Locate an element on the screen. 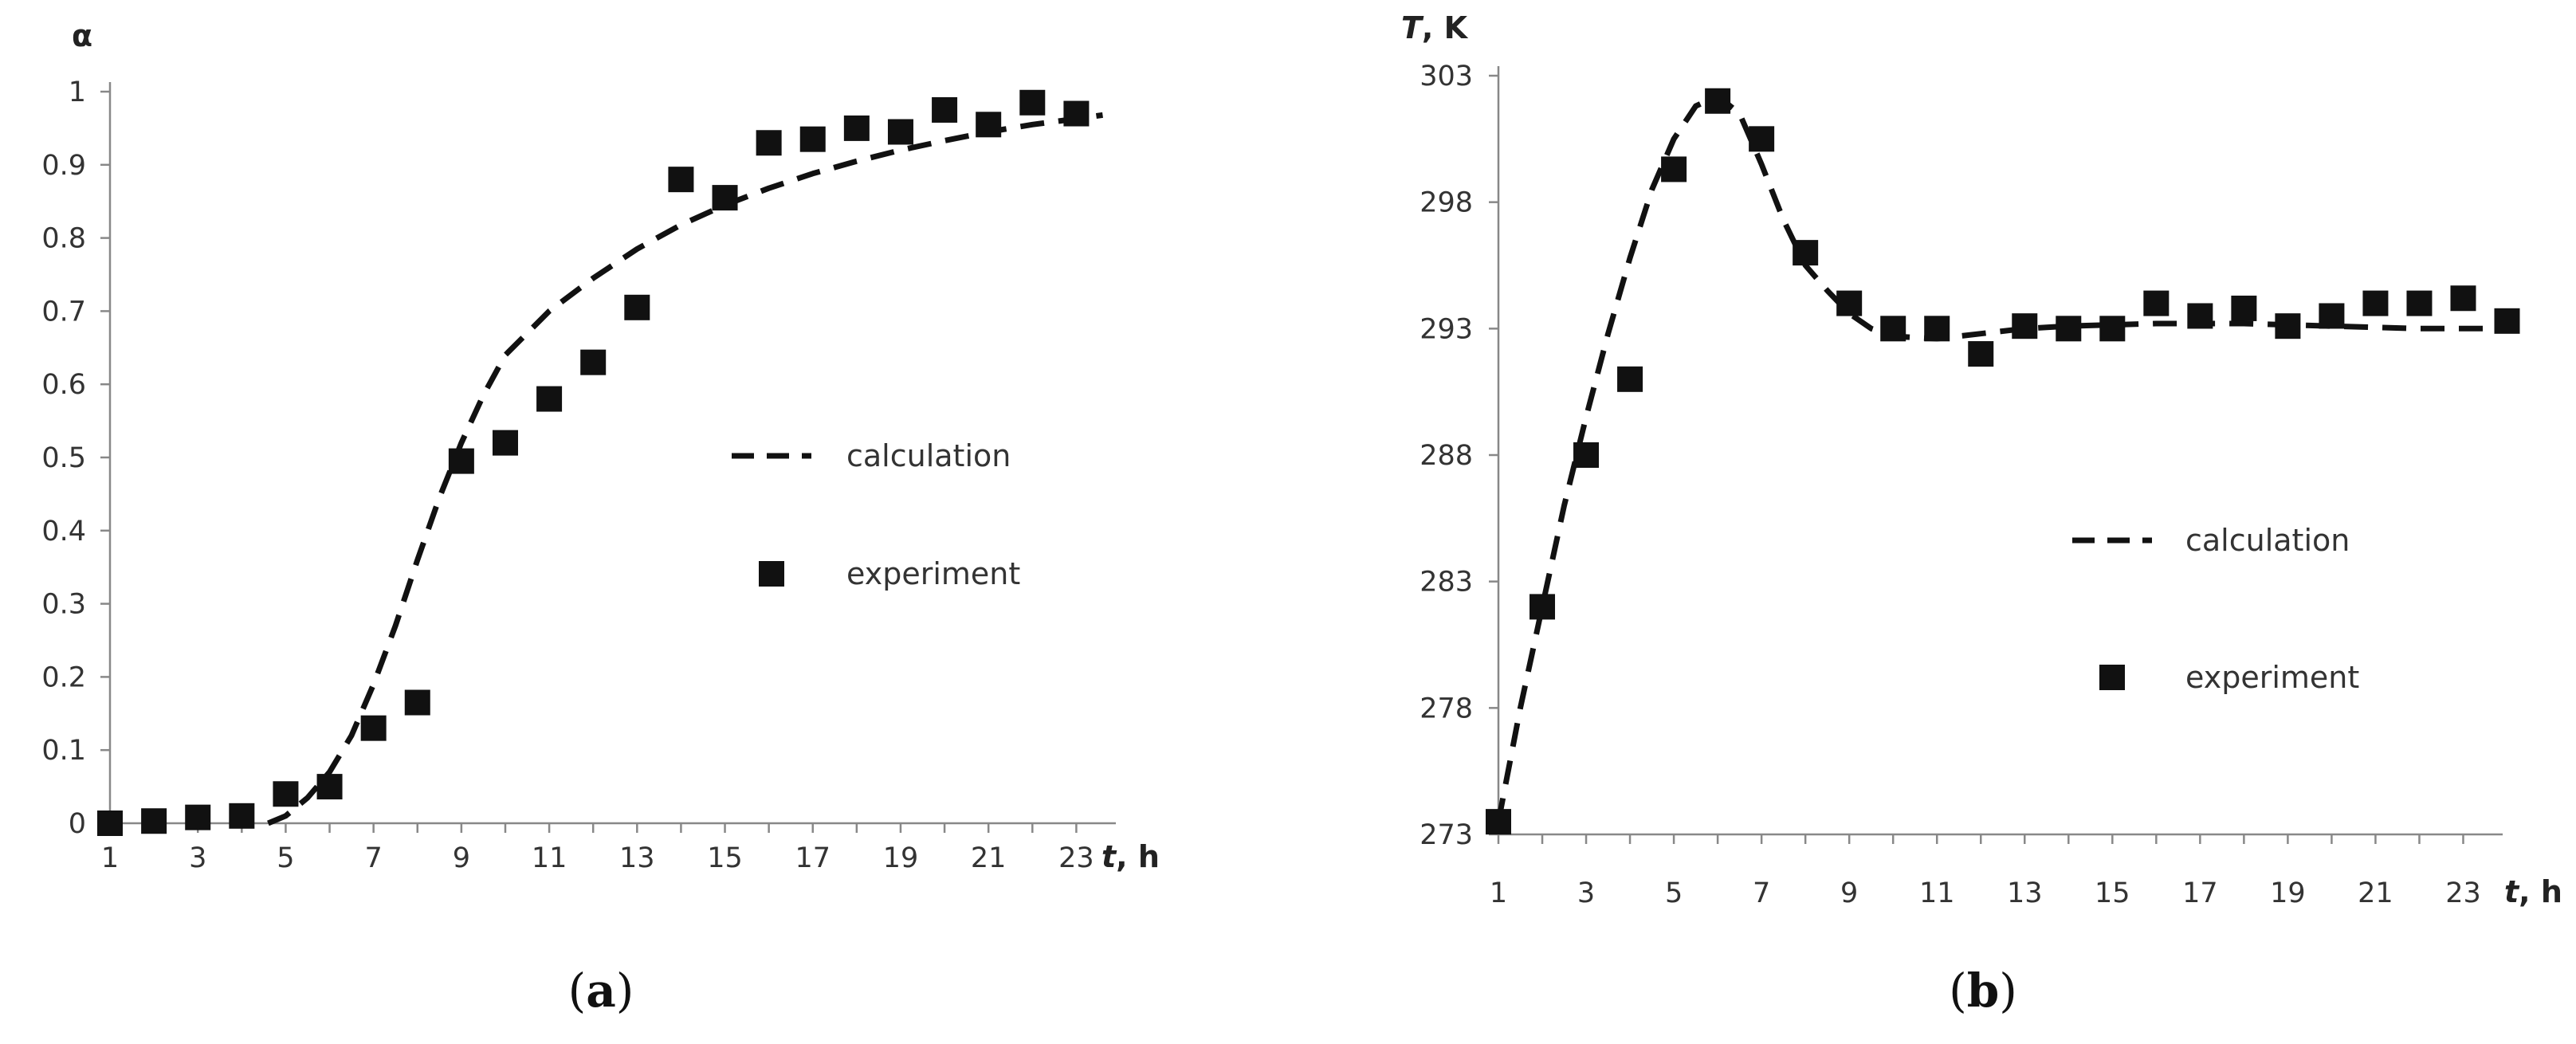  panel-caption: (a) is located at coordinates (601, 991).